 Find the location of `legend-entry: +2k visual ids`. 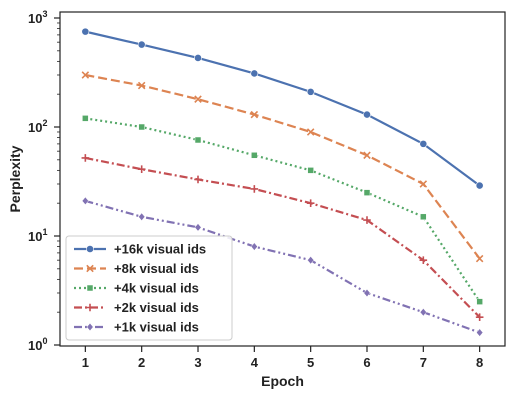

legend-entry: +2k visual ids is located at coordinates (136, 307).